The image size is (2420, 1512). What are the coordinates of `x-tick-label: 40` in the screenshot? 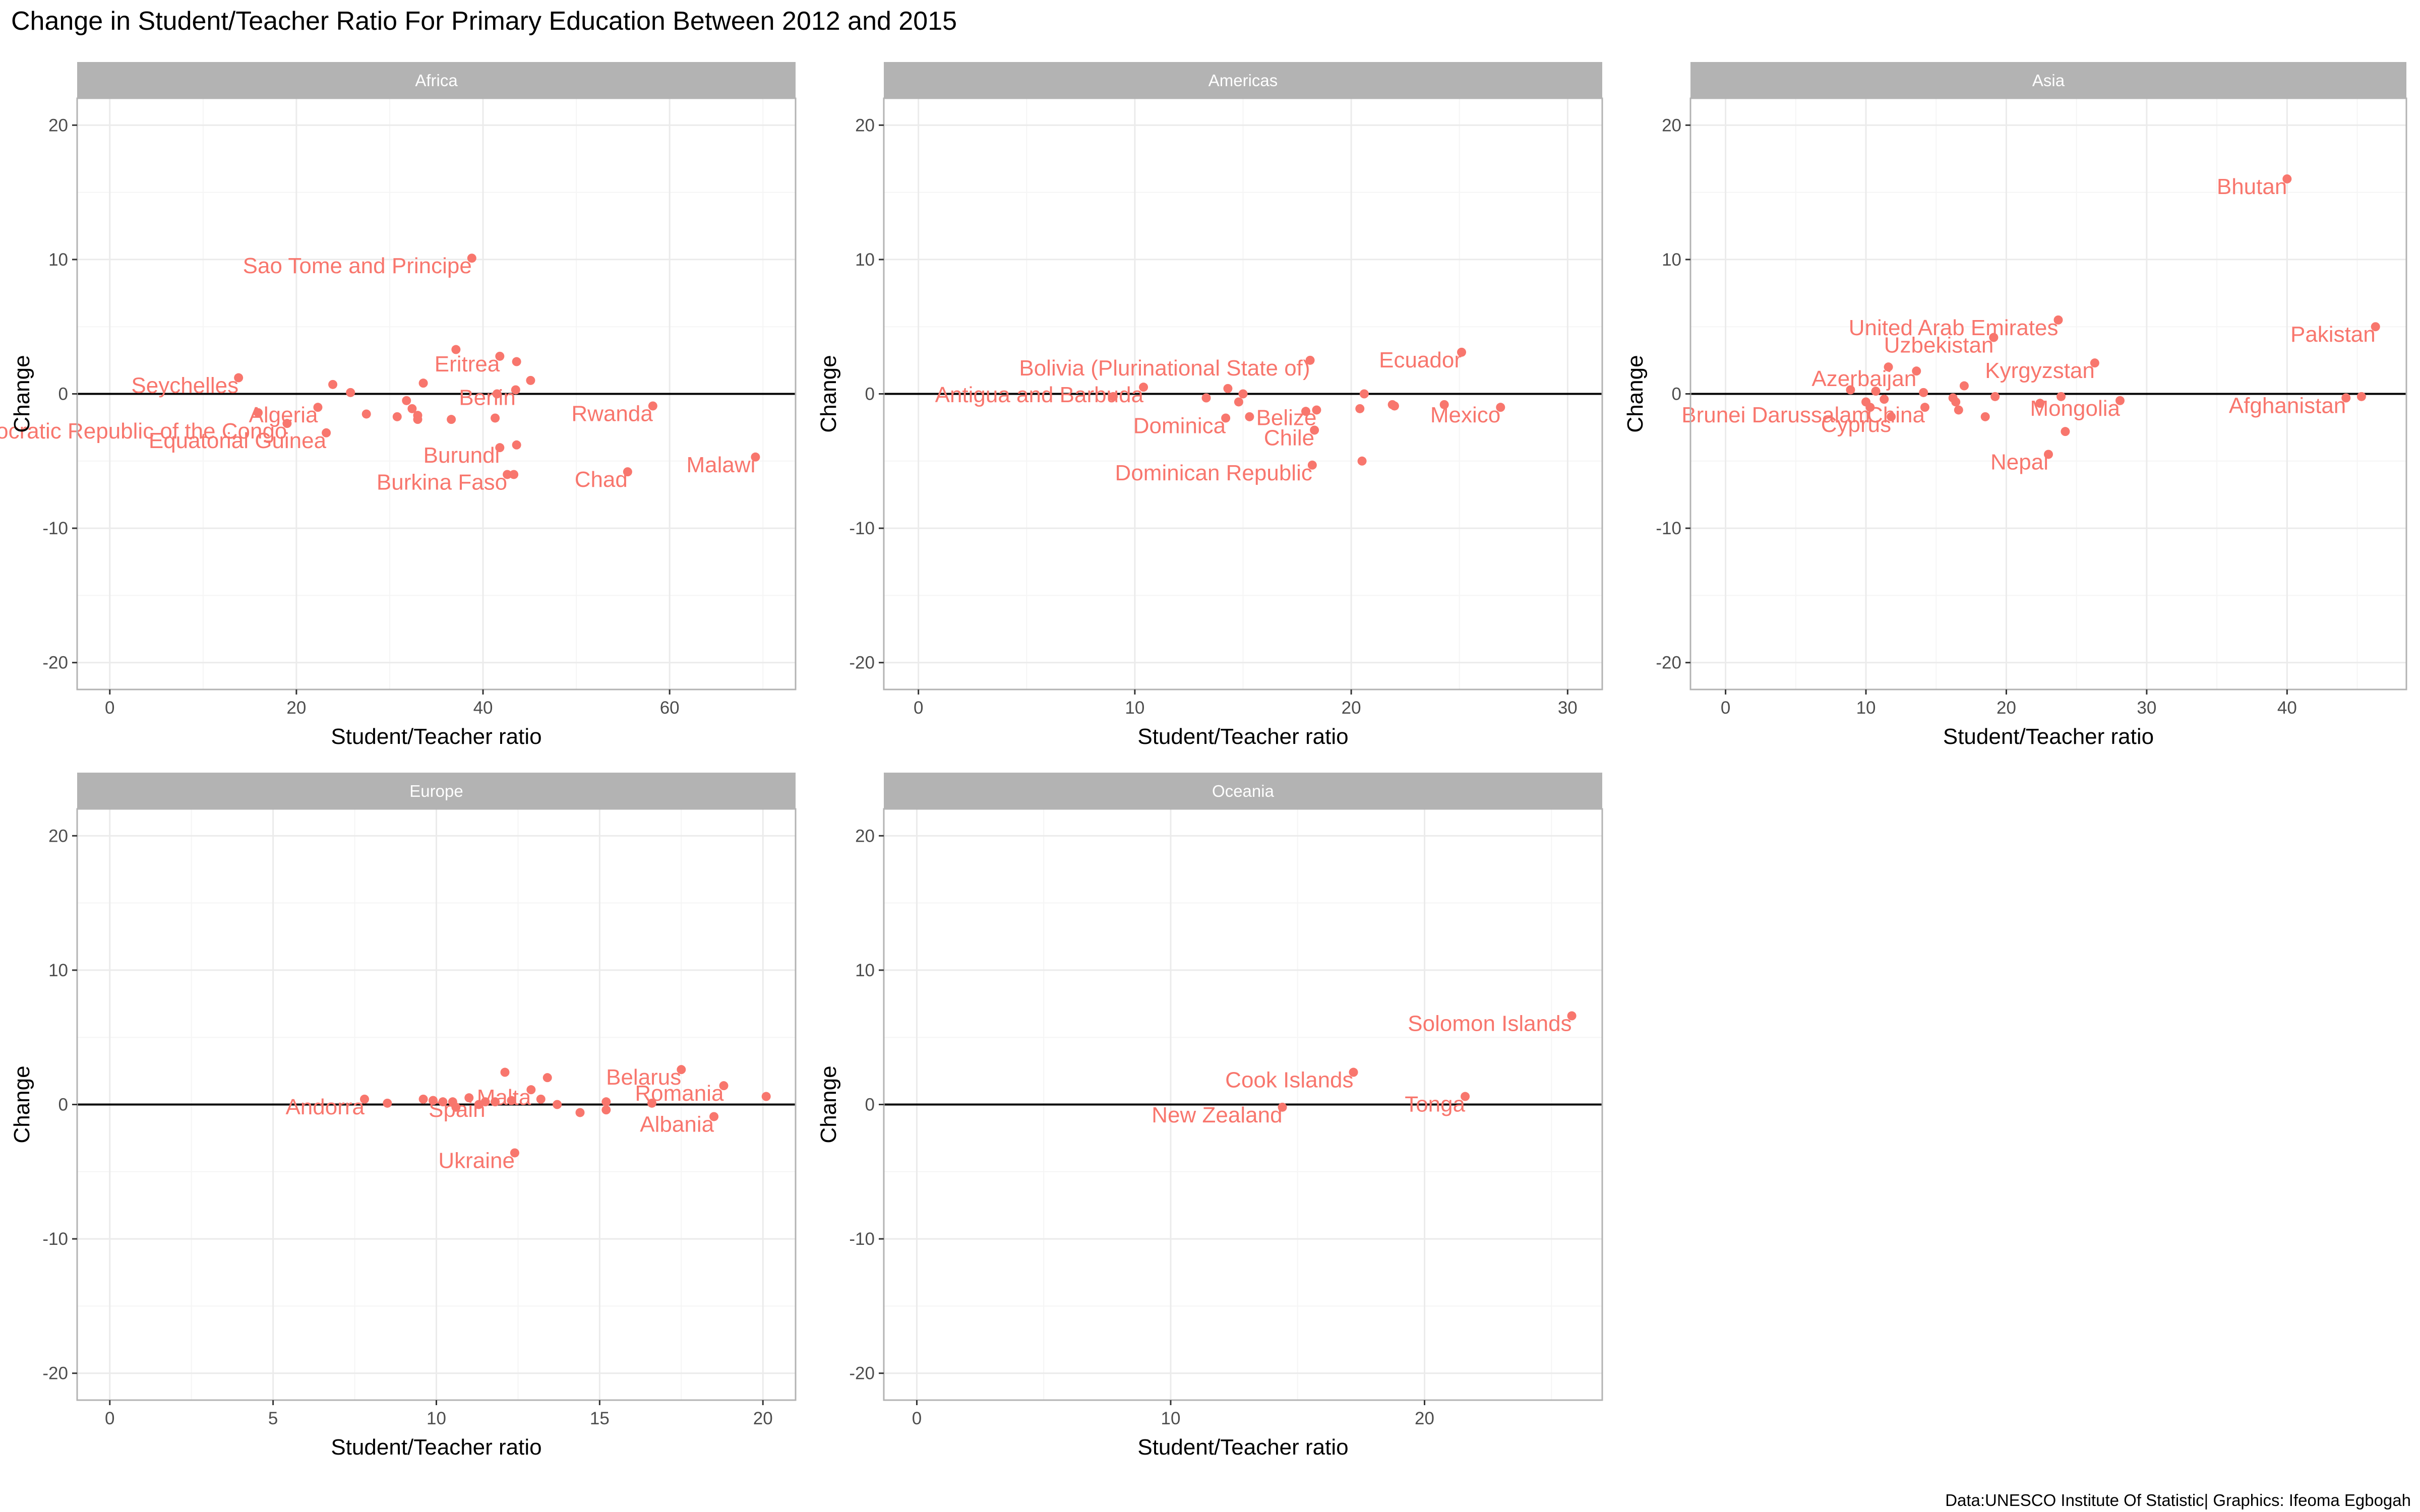 It's located at (2287, 708).